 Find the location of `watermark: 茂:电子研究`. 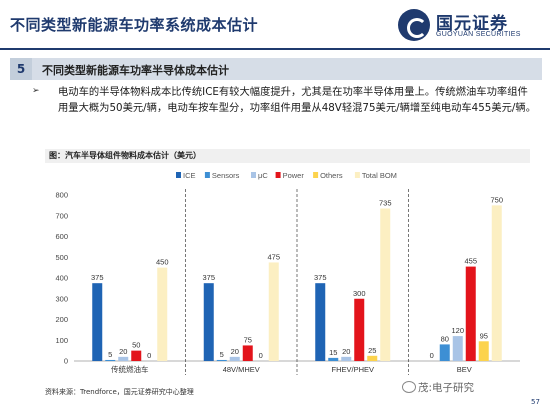

watermark: 茂:电子研究 is located at coordinates (446, 388).